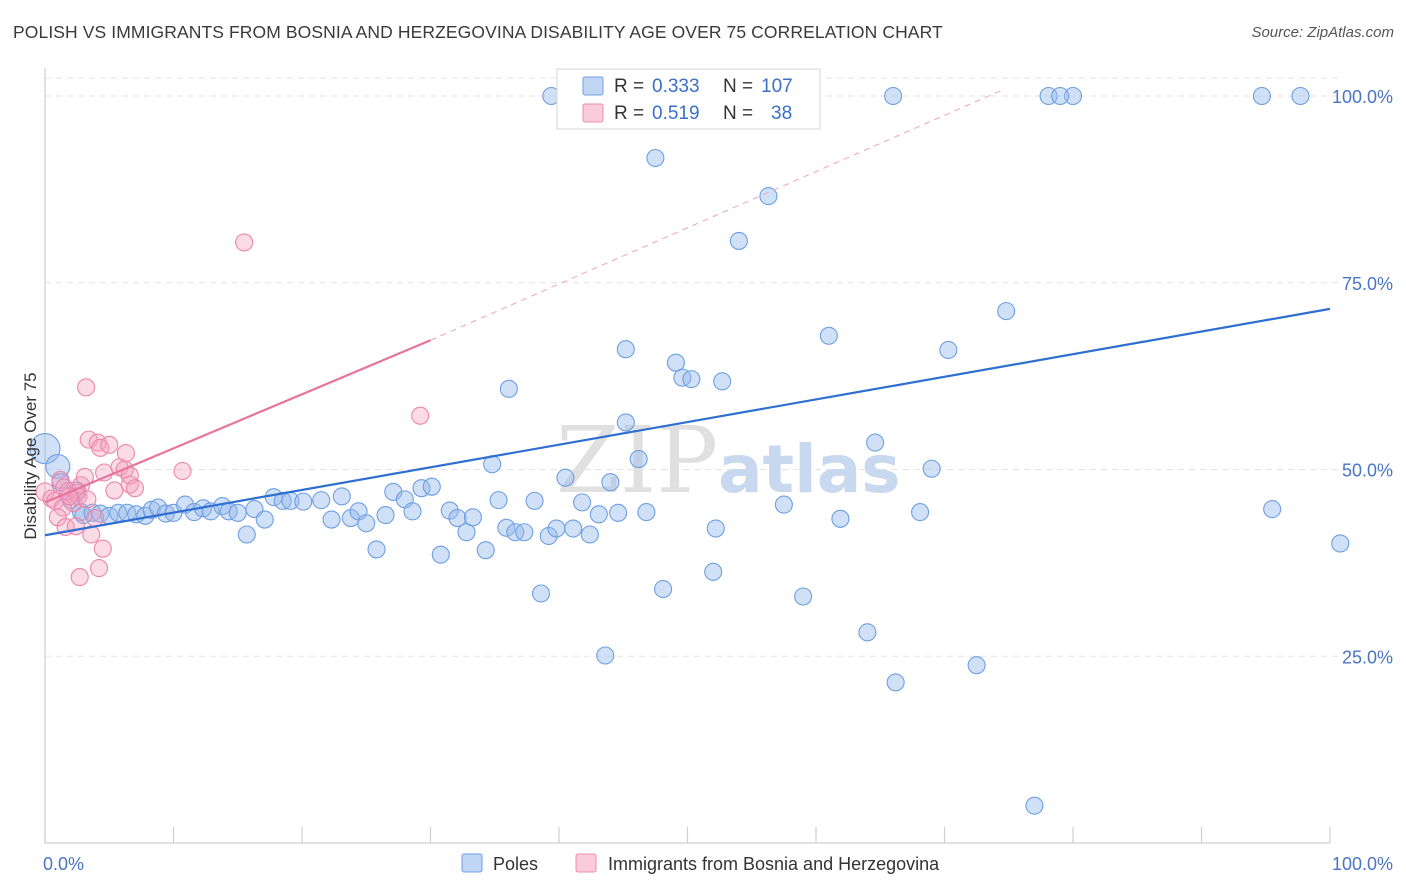 The image size is (1406, 892). I want to click on bottom-legend-label-bosnia: Immigrants from Bosnia and Herzegovina, so click(774, 864).